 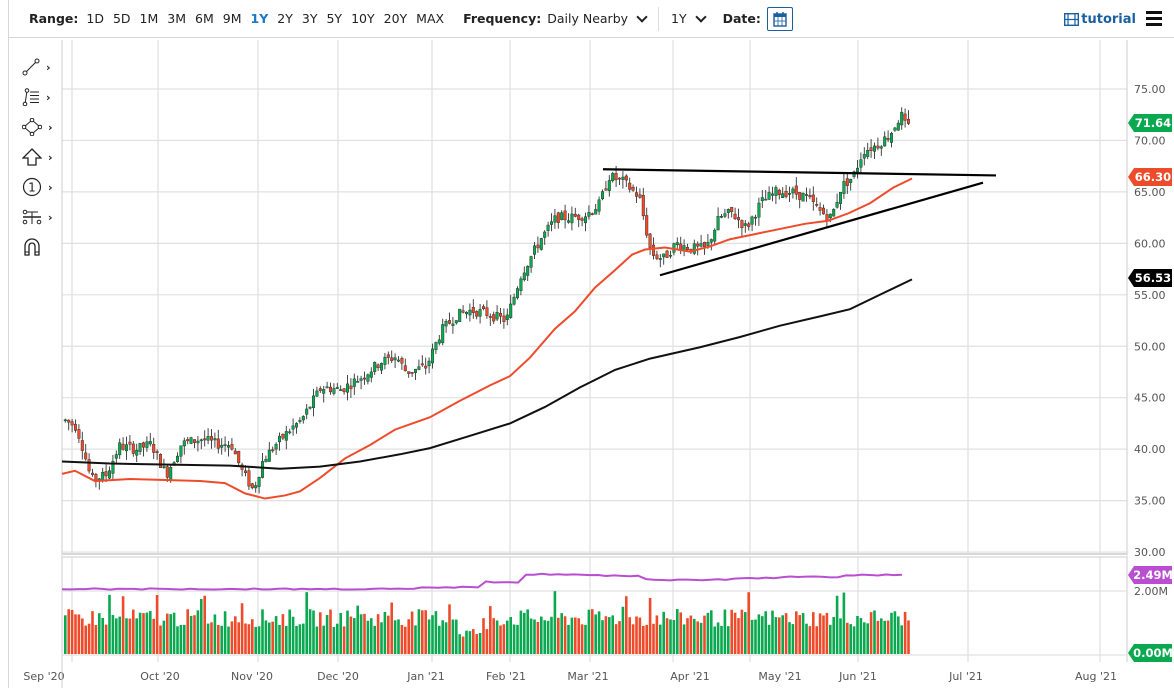 I want to click on date-axis-label: Jul '21, so click(x=965, y=676).